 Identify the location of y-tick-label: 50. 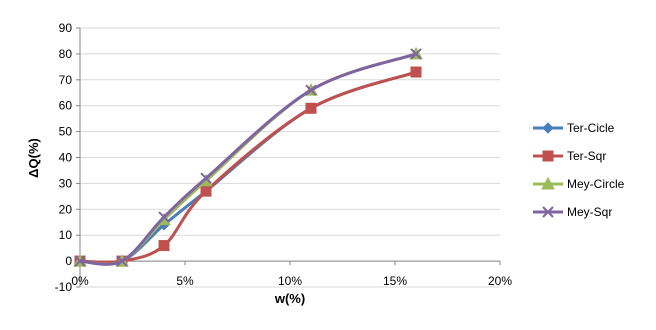
(66, 132).